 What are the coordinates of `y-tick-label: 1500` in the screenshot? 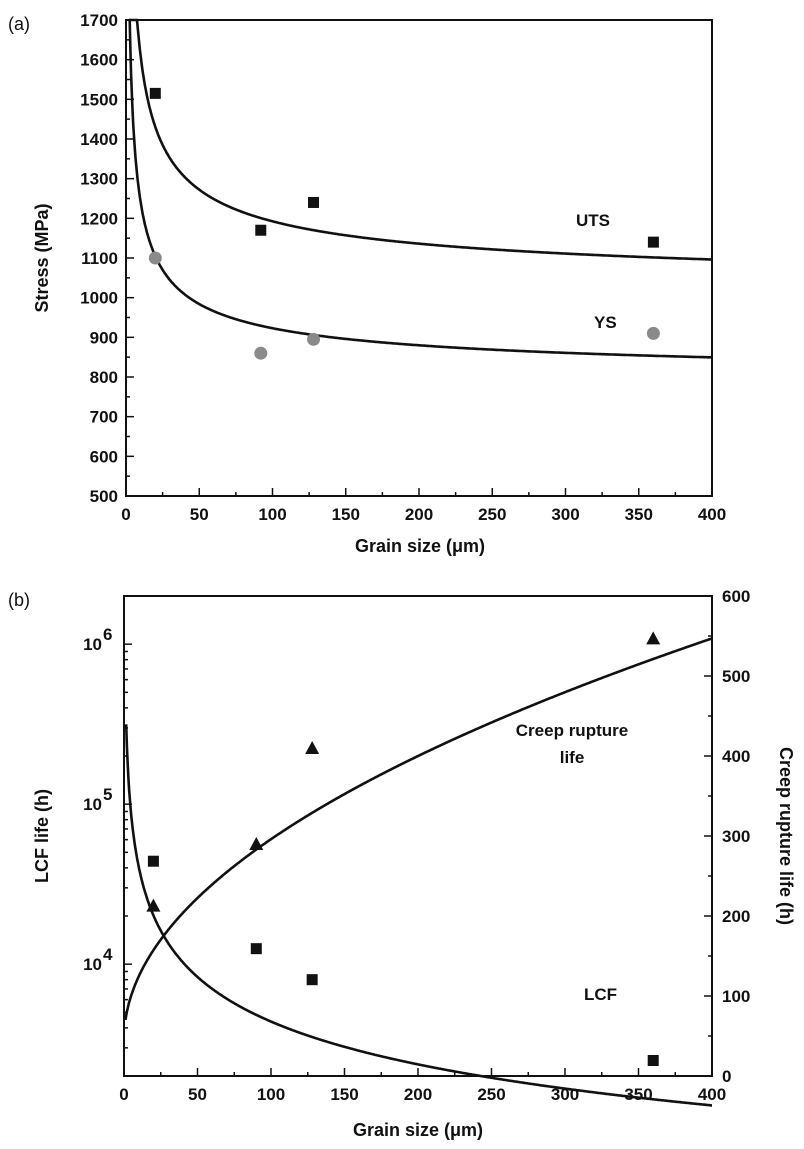 It's located at (99, 99).